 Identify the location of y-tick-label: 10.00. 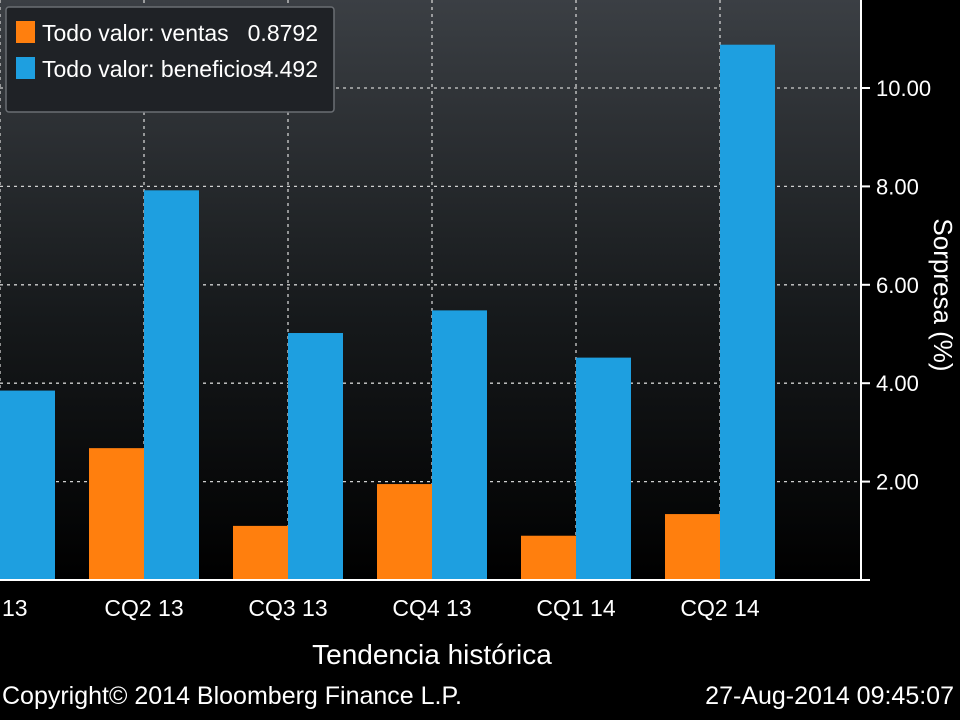
(903, 88).